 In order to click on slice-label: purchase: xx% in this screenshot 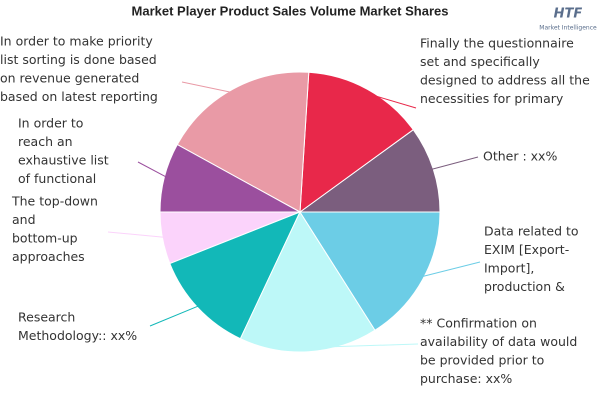, I will do `click(466, 378)`.